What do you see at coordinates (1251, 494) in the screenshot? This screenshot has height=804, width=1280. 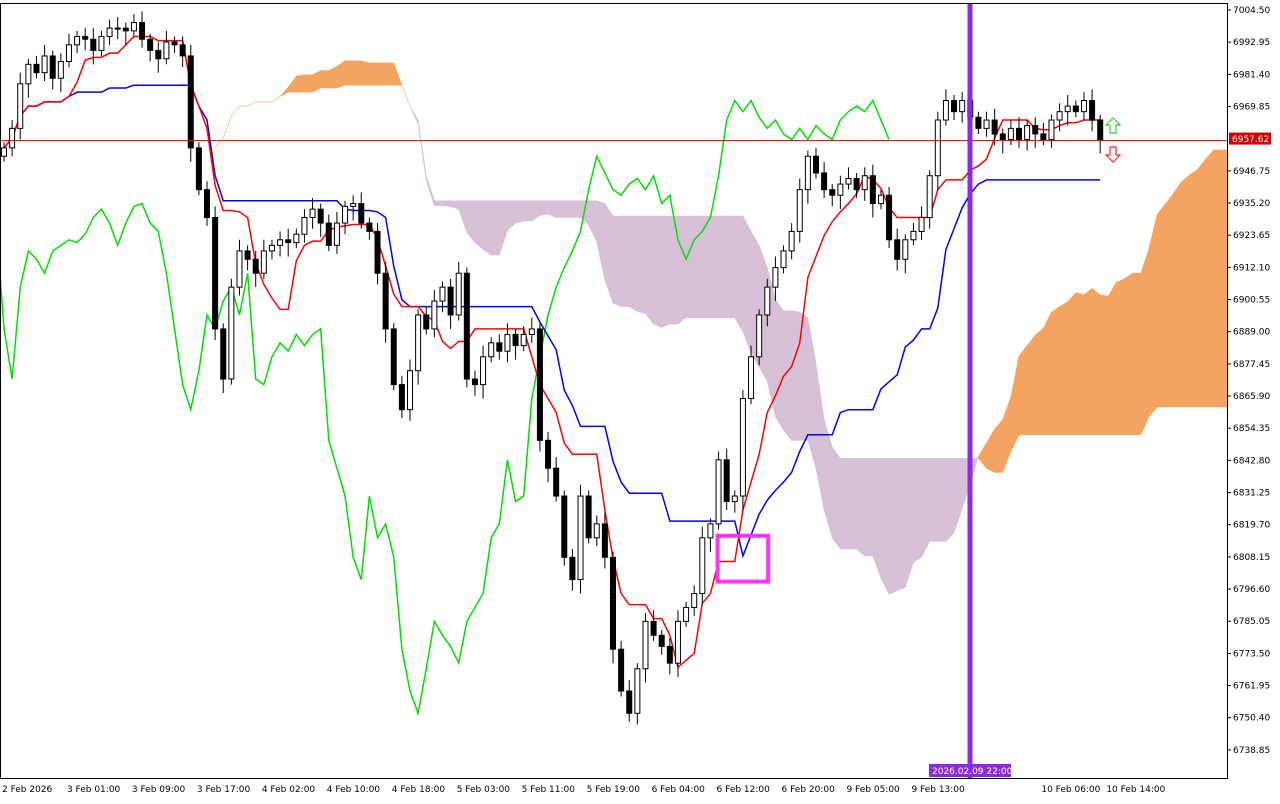 I see `price-tick-label: 6831.25` at bounding box center [1251, 494].